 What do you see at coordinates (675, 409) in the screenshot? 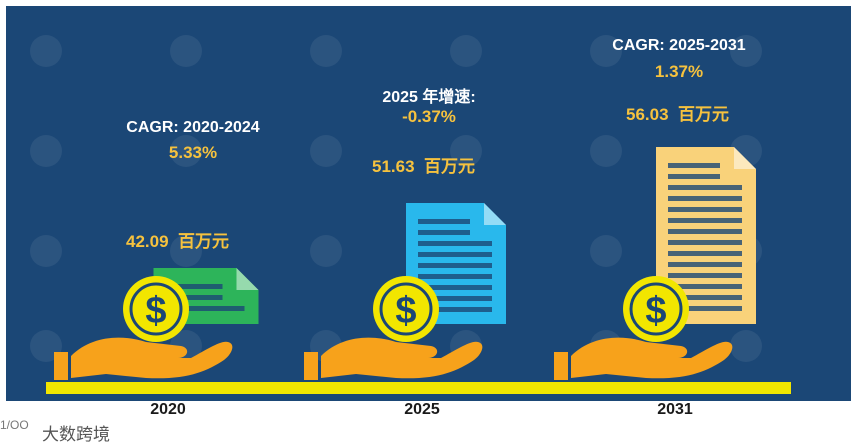
I see `x-tick-label-2031: 2031` at bounding box center [675, 409].